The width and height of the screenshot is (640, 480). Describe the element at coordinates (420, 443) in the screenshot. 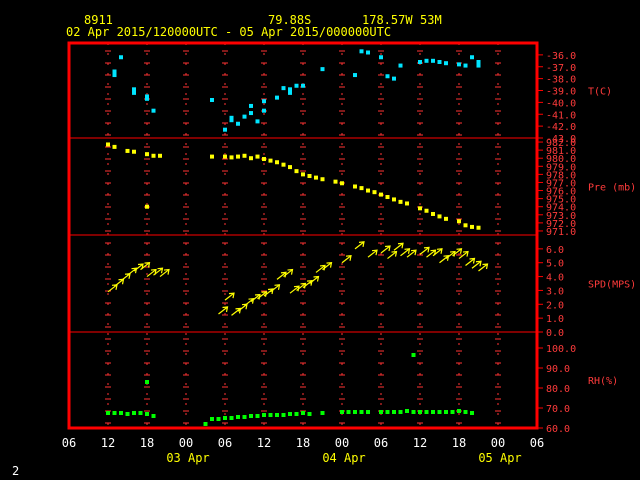

I see `x-tick-label: 12` at that location.